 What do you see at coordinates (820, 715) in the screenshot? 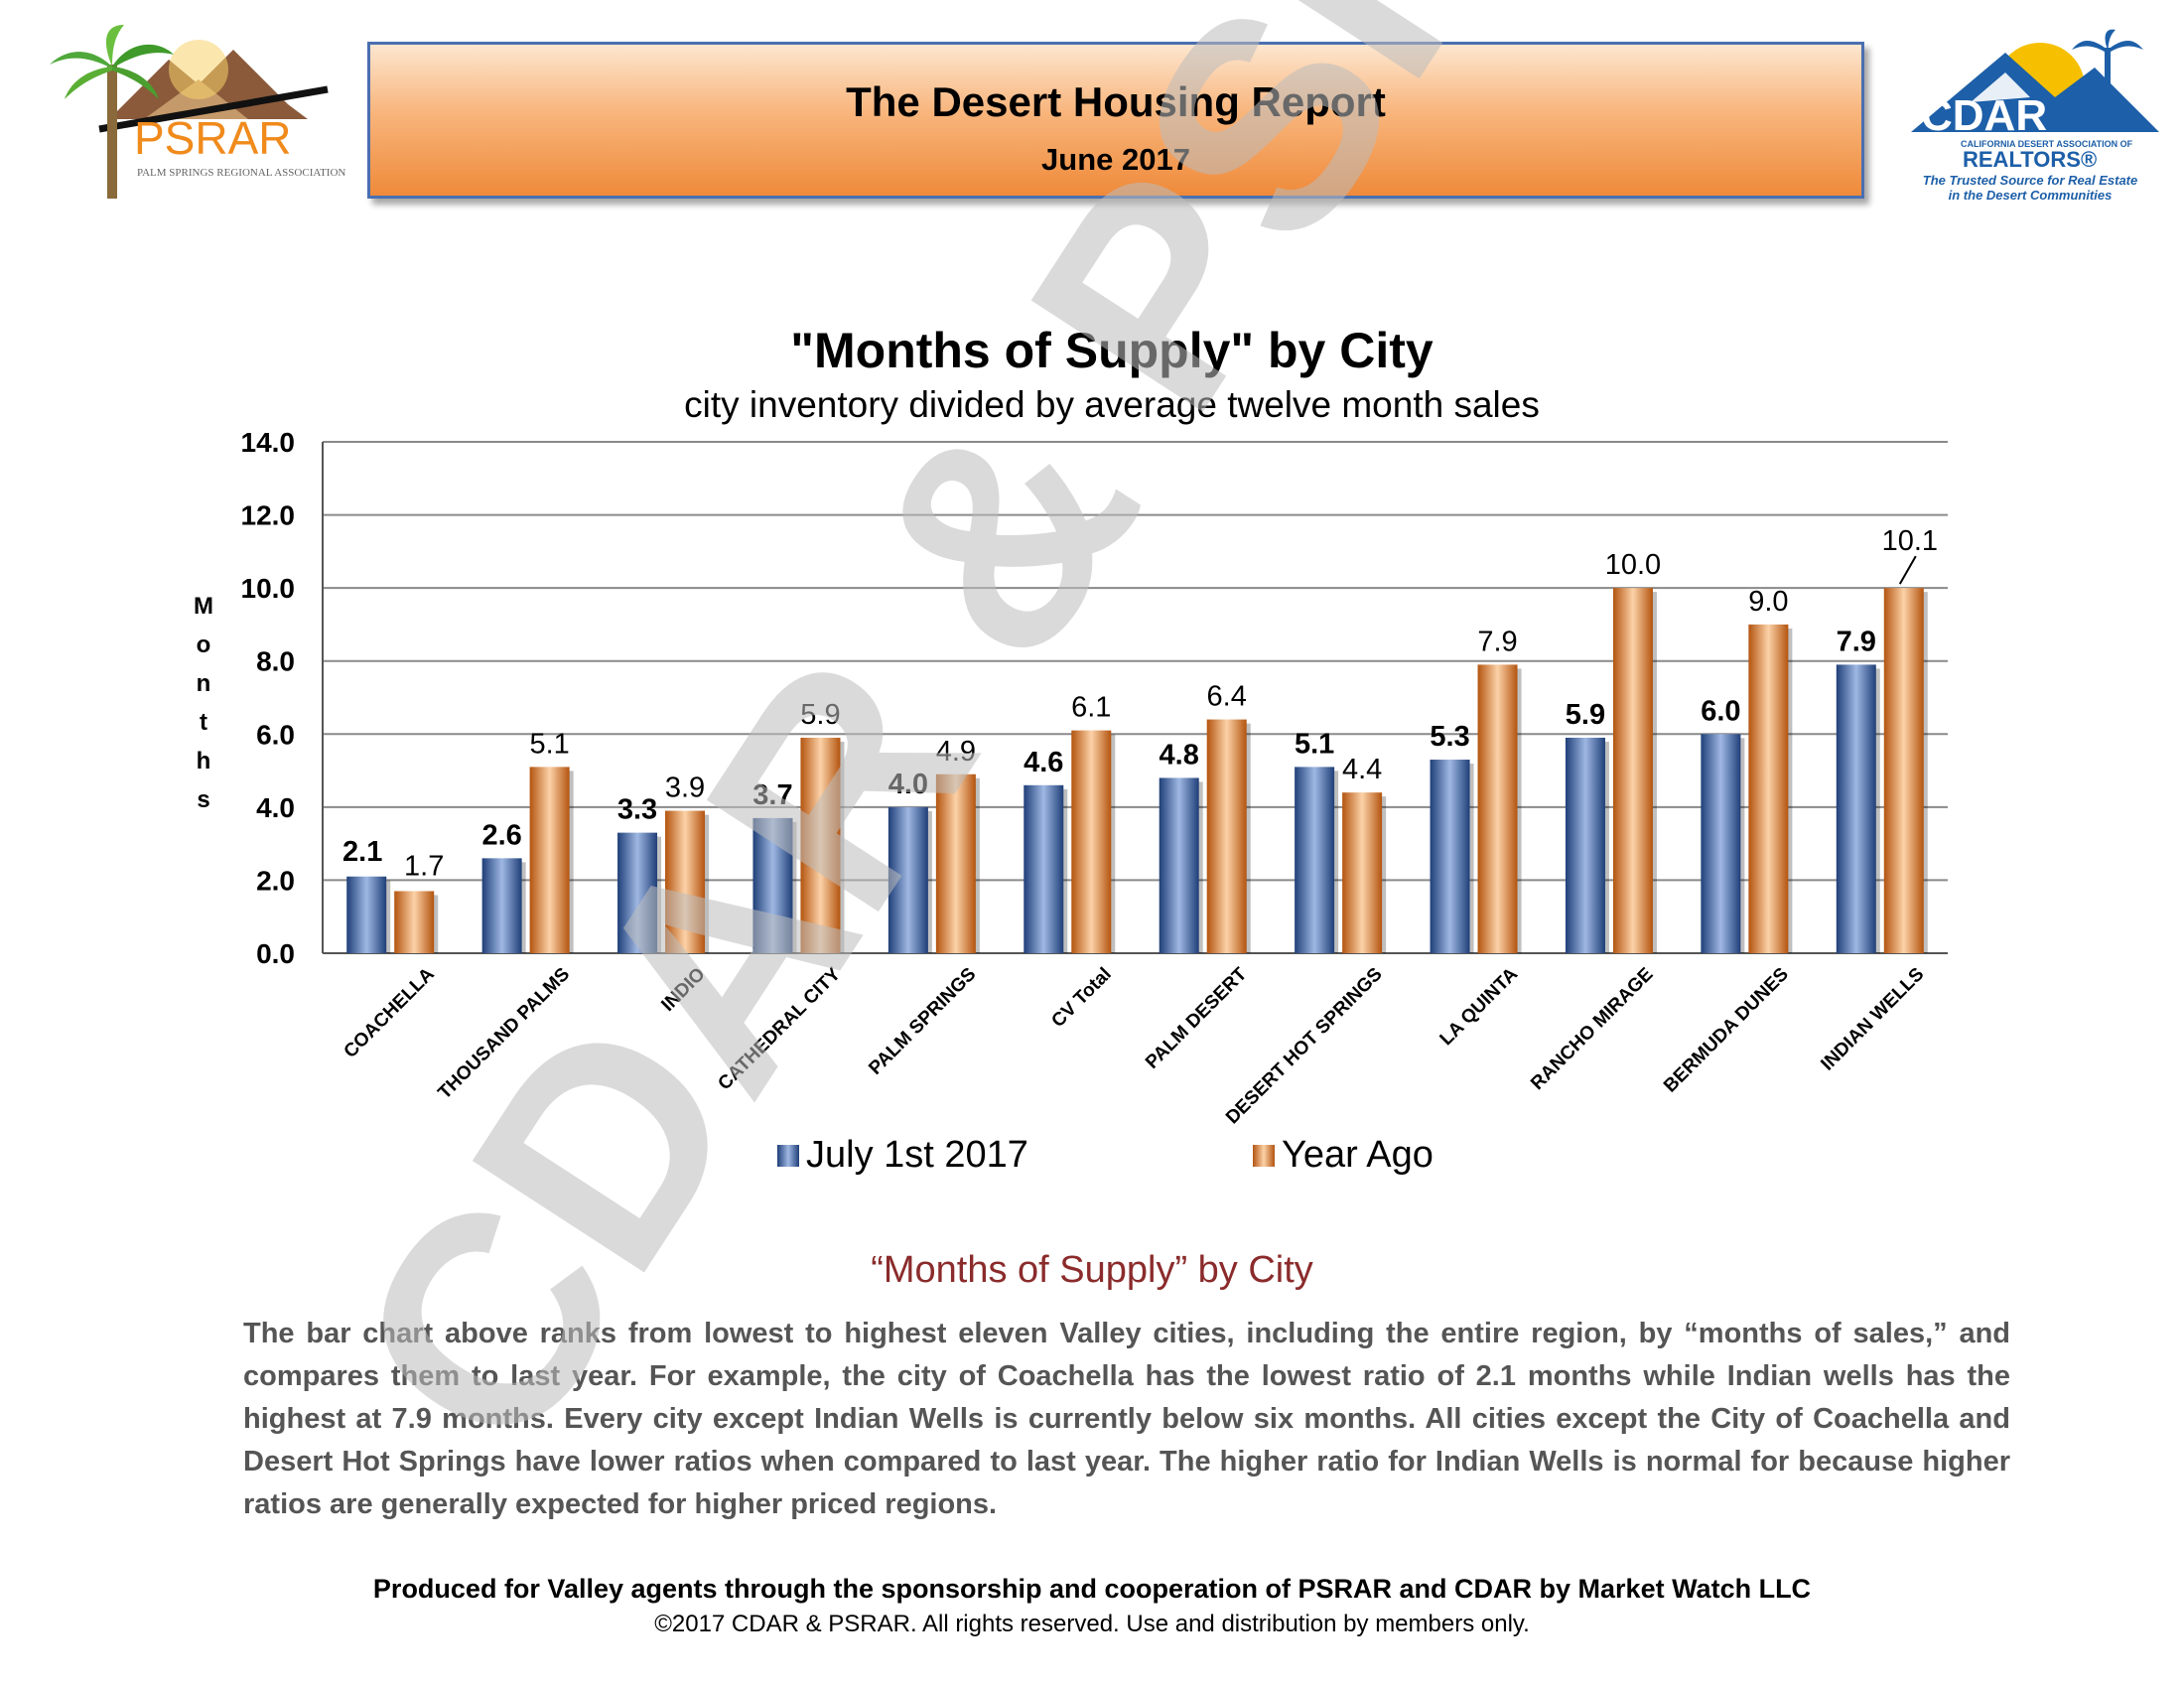
I see `data-label-year-ago: 5.9` at bounding box center [820, 715].